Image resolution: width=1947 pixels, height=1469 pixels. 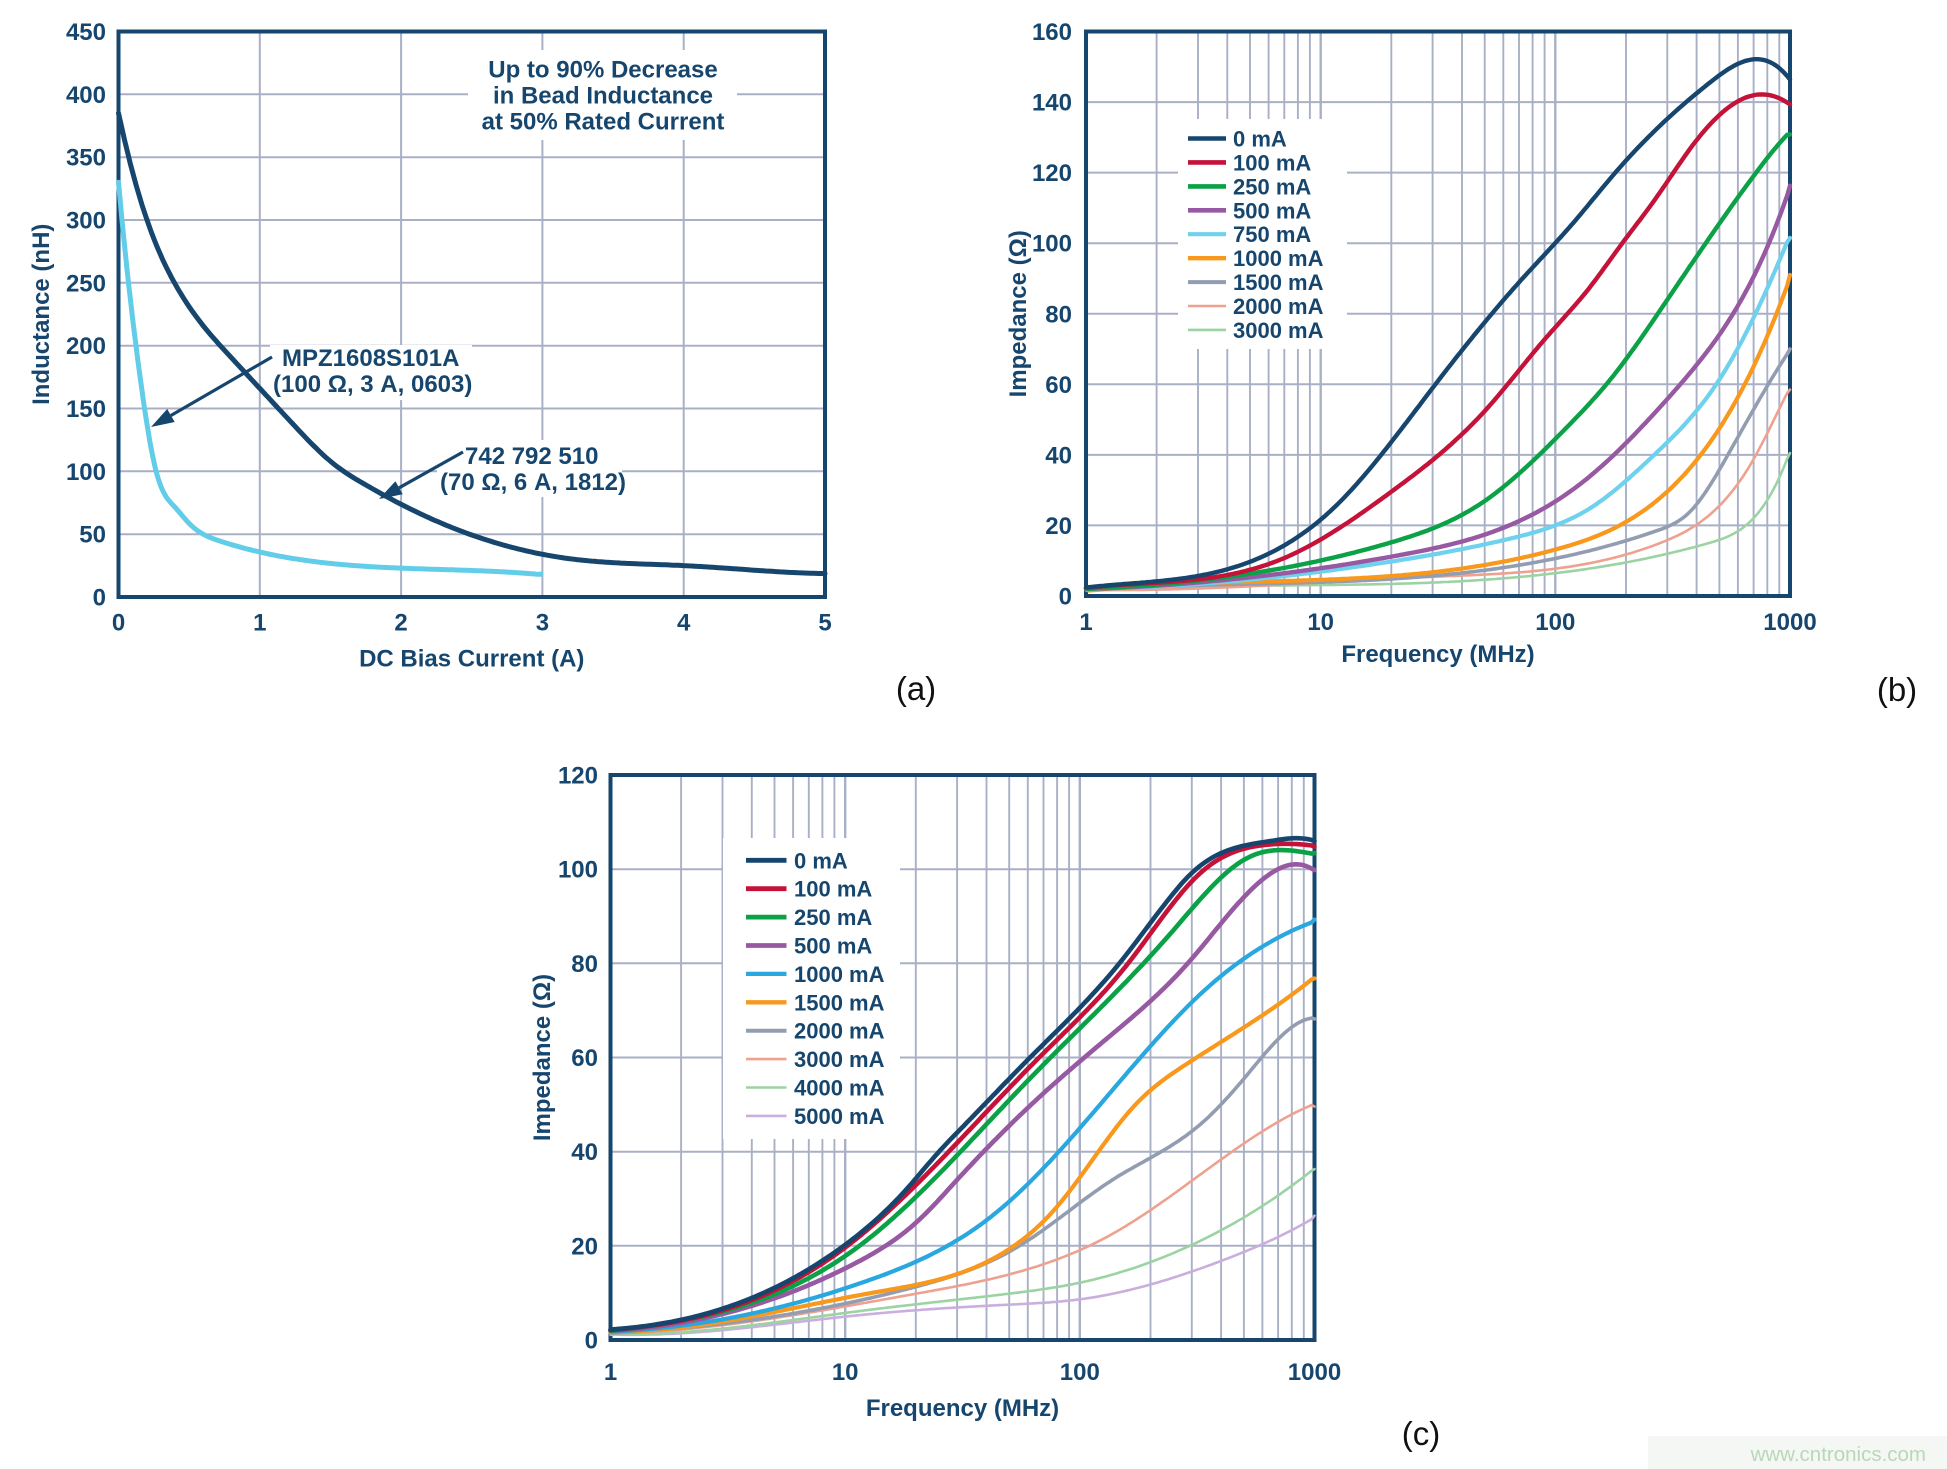 What do you see at coordinates (86, 95) in the screenshot?
I see `svg-text: 400` at bounding box center [86, 95].